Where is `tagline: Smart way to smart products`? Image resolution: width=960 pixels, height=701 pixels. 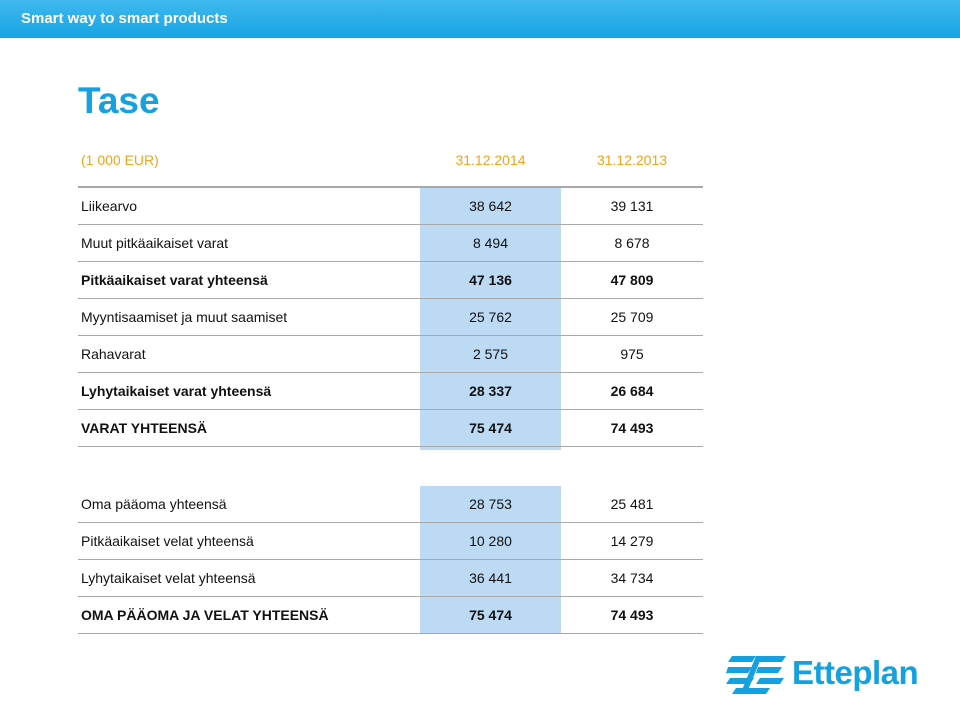 tagline: Smart way to smart products is located at coordinates (124, 18).